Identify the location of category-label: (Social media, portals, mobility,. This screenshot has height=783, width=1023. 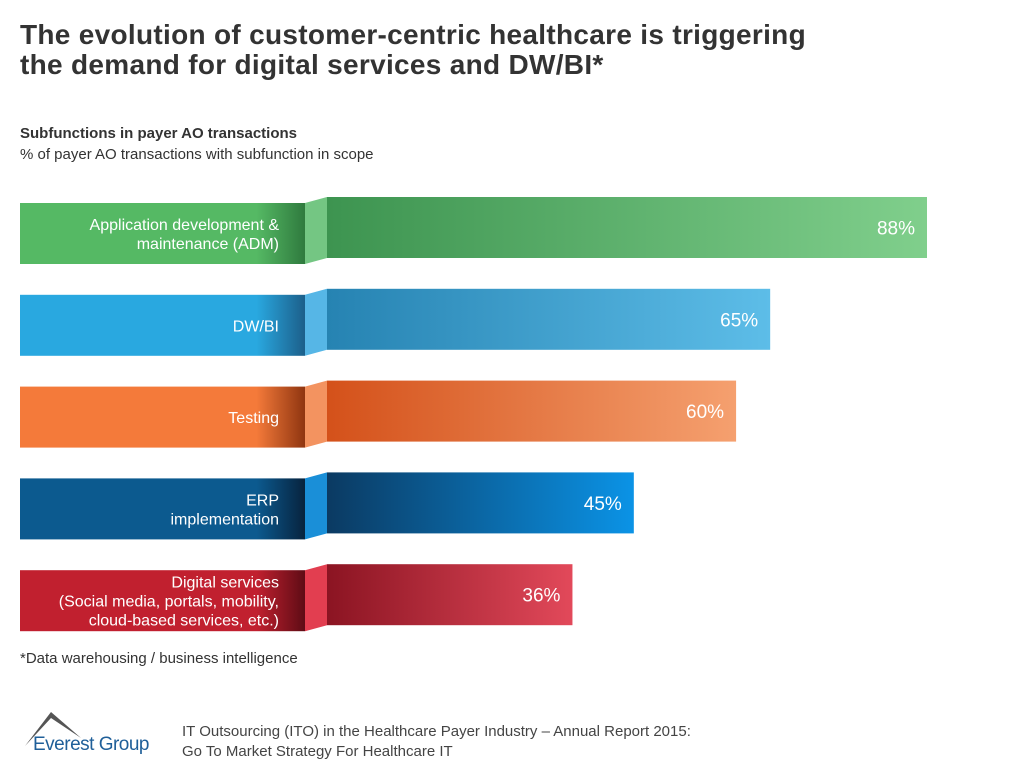
(169, 602).